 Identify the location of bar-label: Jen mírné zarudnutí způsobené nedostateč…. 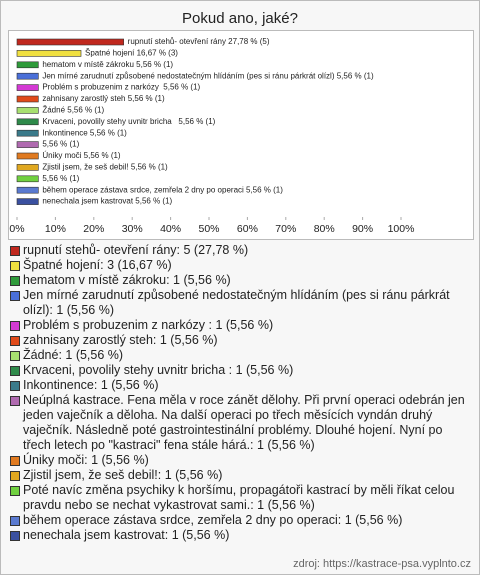
(208, 75).